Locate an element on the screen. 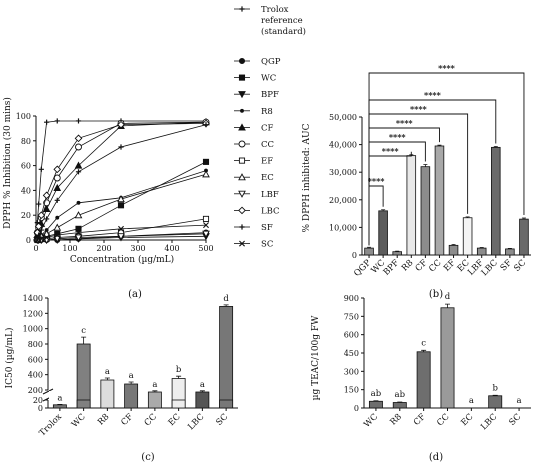  legend-label-line: (standard) is located at coordinates (283, 31).